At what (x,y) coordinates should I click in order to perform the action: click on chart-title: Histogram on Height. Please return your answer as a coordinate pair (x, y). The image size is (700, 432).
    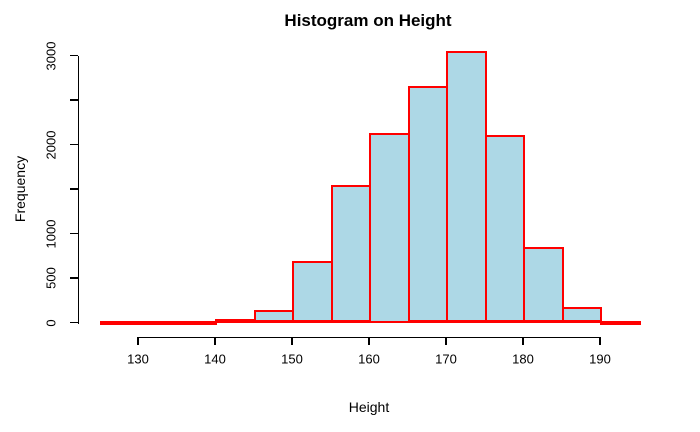
    Looking at the image, I should click on (368, 20).